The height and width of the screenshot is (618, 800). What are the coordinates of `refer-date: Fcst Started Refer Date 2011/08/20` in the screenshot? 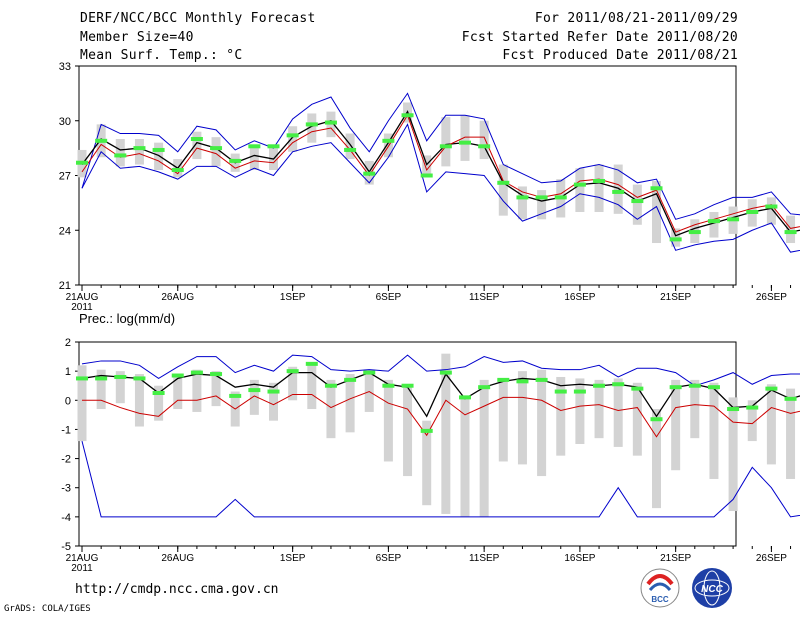 It's located at (599, 37).